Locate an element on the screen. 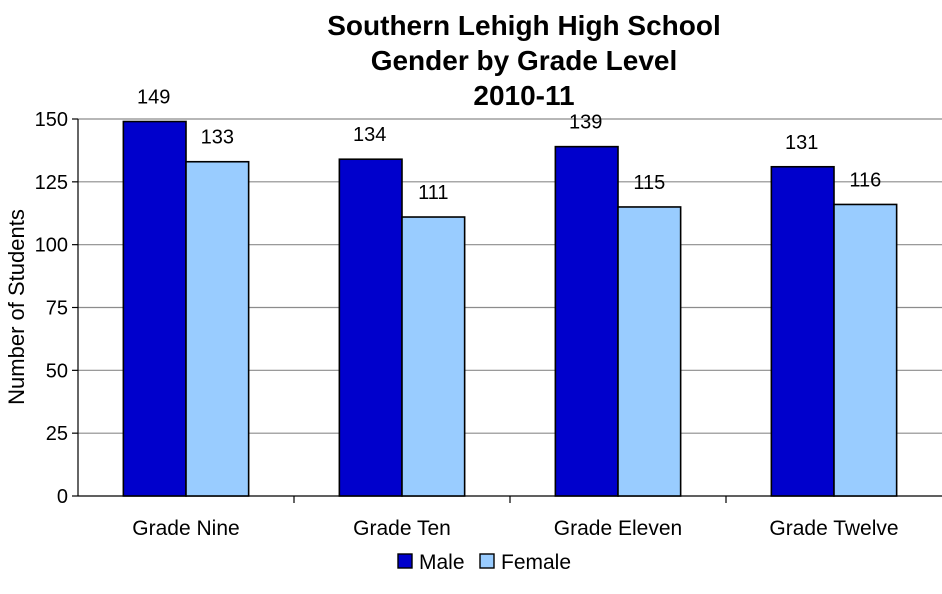 This screenshot has height=594, width=942. y-tick-label: 75 is located at coordinates (57, 309).